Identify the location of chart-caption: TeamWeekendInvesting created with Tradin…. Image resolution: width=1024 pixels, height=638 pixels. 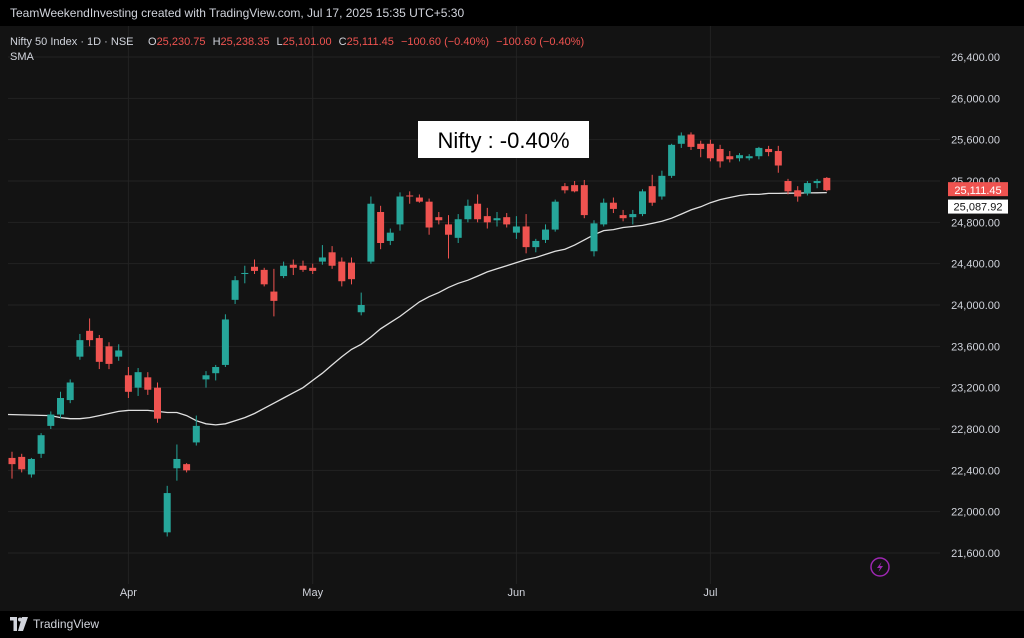
(237, 13).